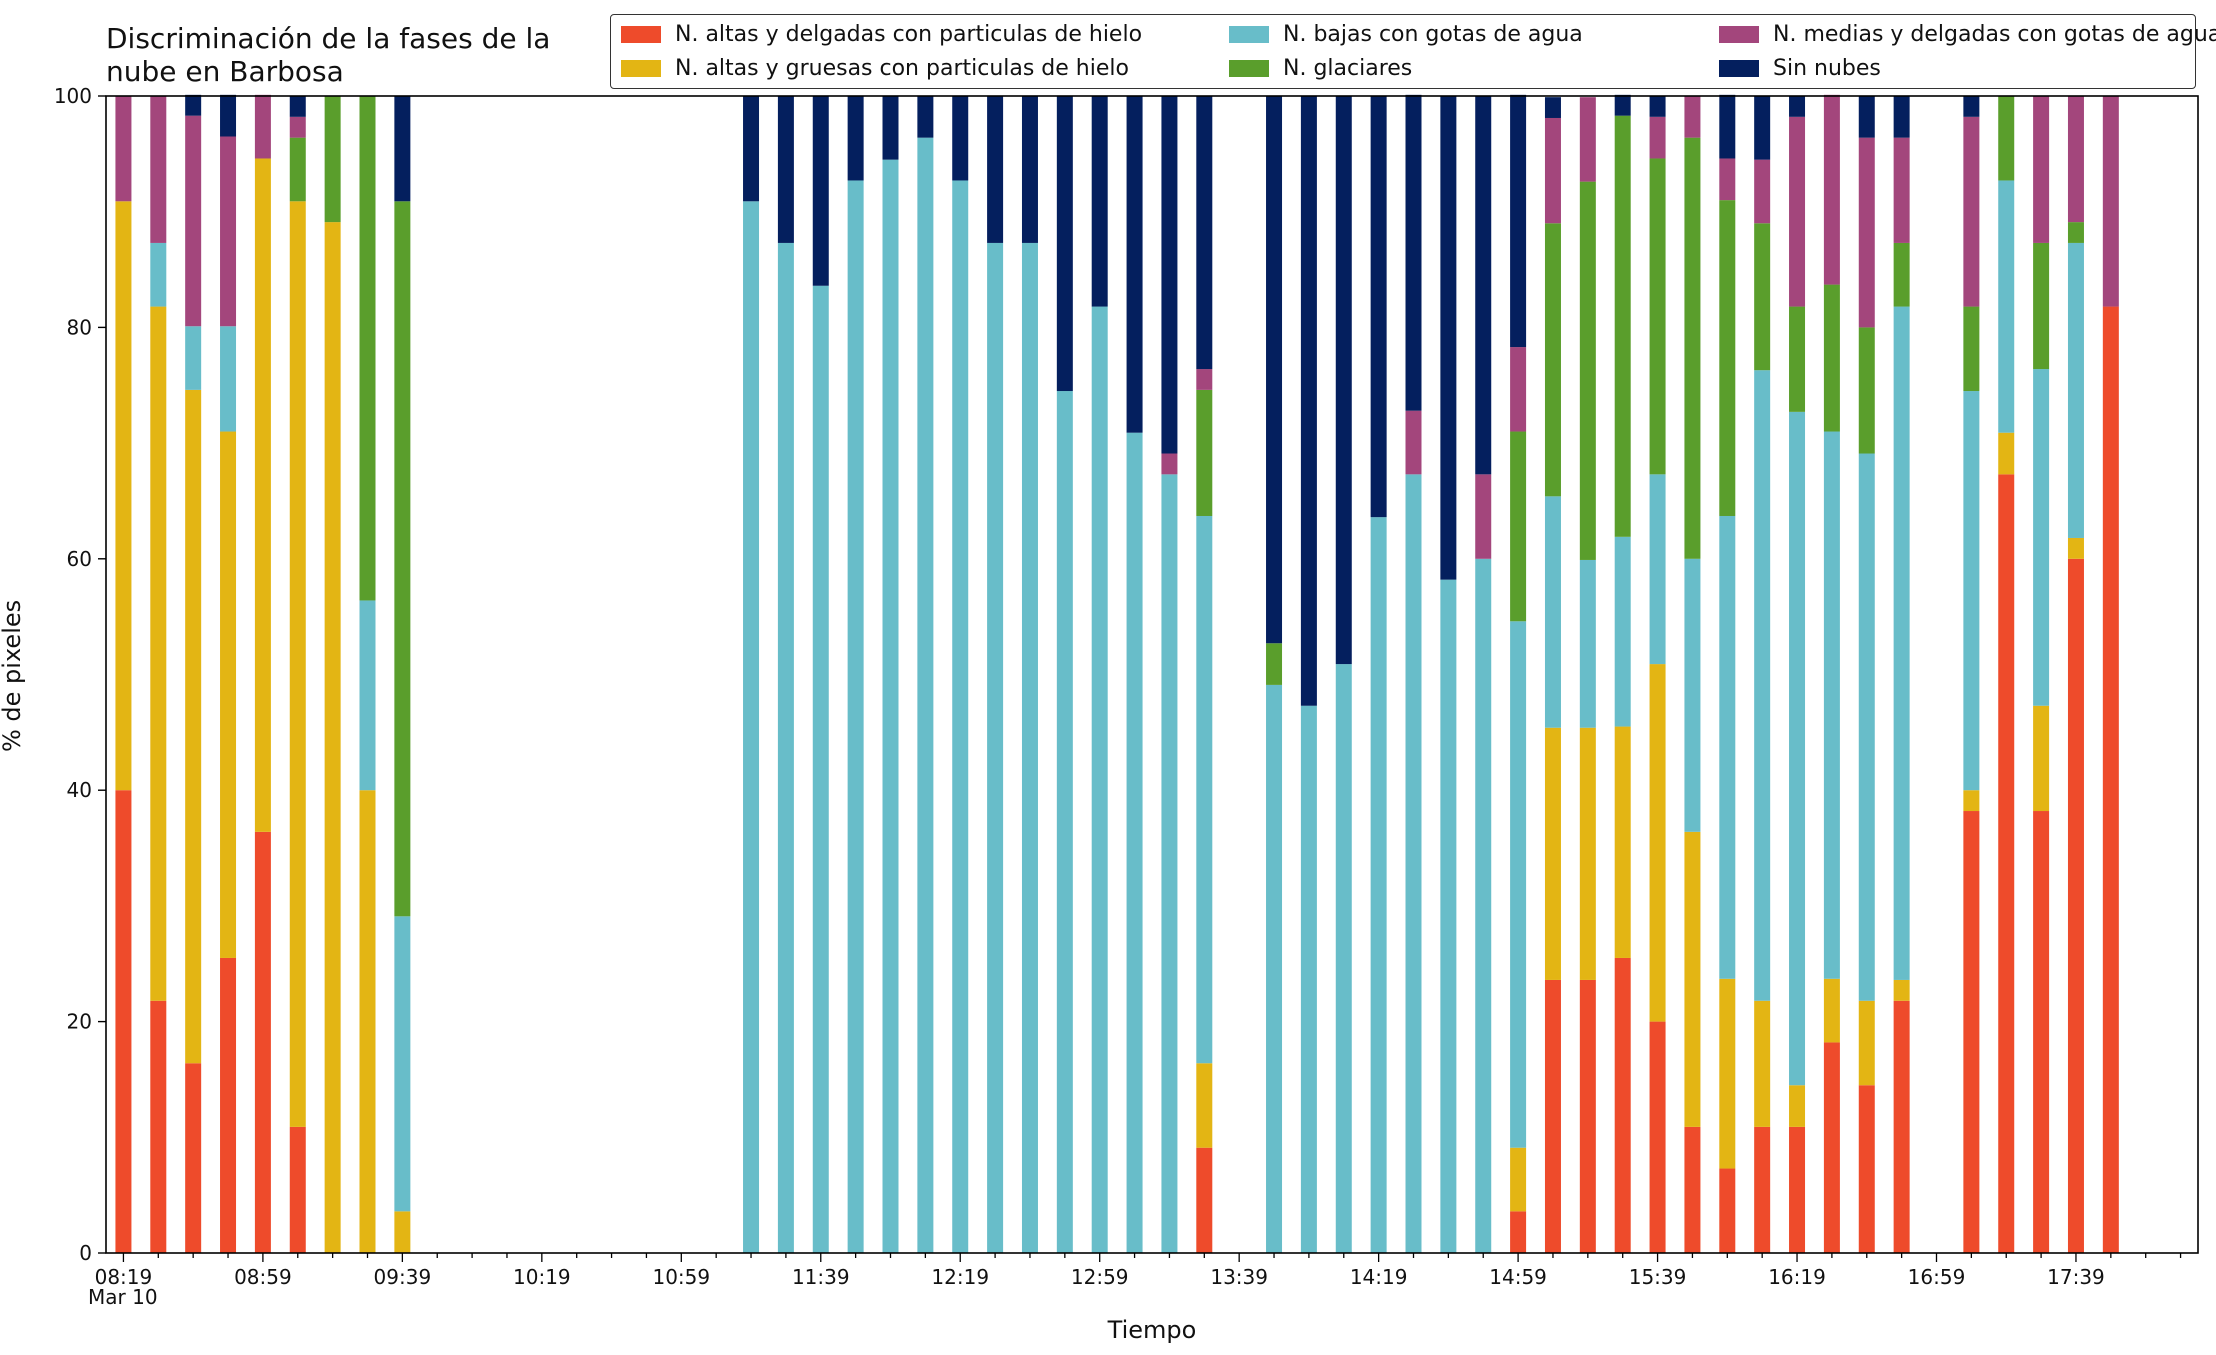 This screenshot has height=1355, width=2216. What do you see at coordinates (855, 717) in the screenshot?
I see `bar-segment-2-11:49` at bounding box center [855, 717].